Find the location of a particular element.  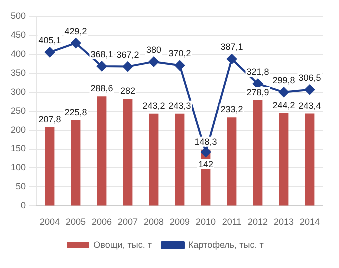

data-label: 278,9 is located at coordinates (258, 92).